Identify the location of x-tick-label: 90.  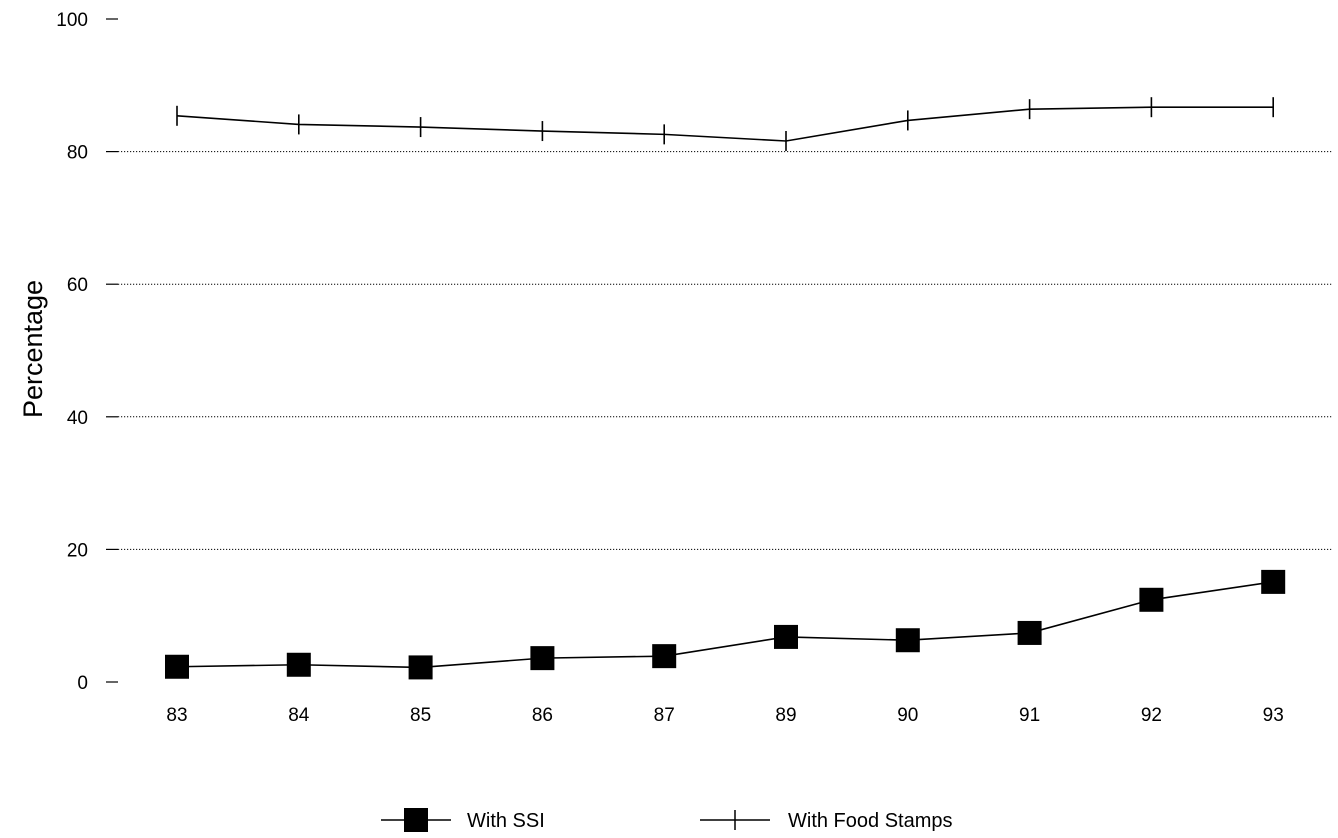
(907, 715).